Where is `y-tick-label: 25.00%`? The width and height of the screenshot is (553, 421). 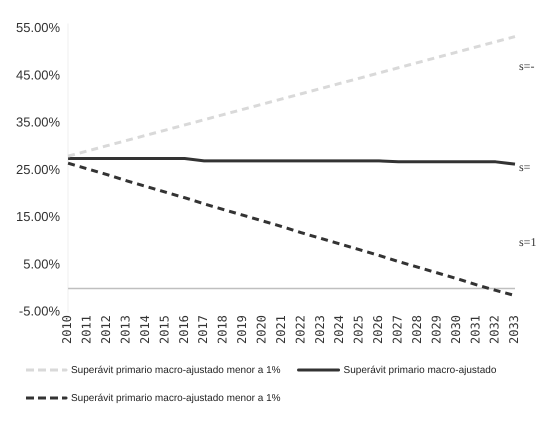
y-tick-label: 25.00% is located at coordinates (38, 169).